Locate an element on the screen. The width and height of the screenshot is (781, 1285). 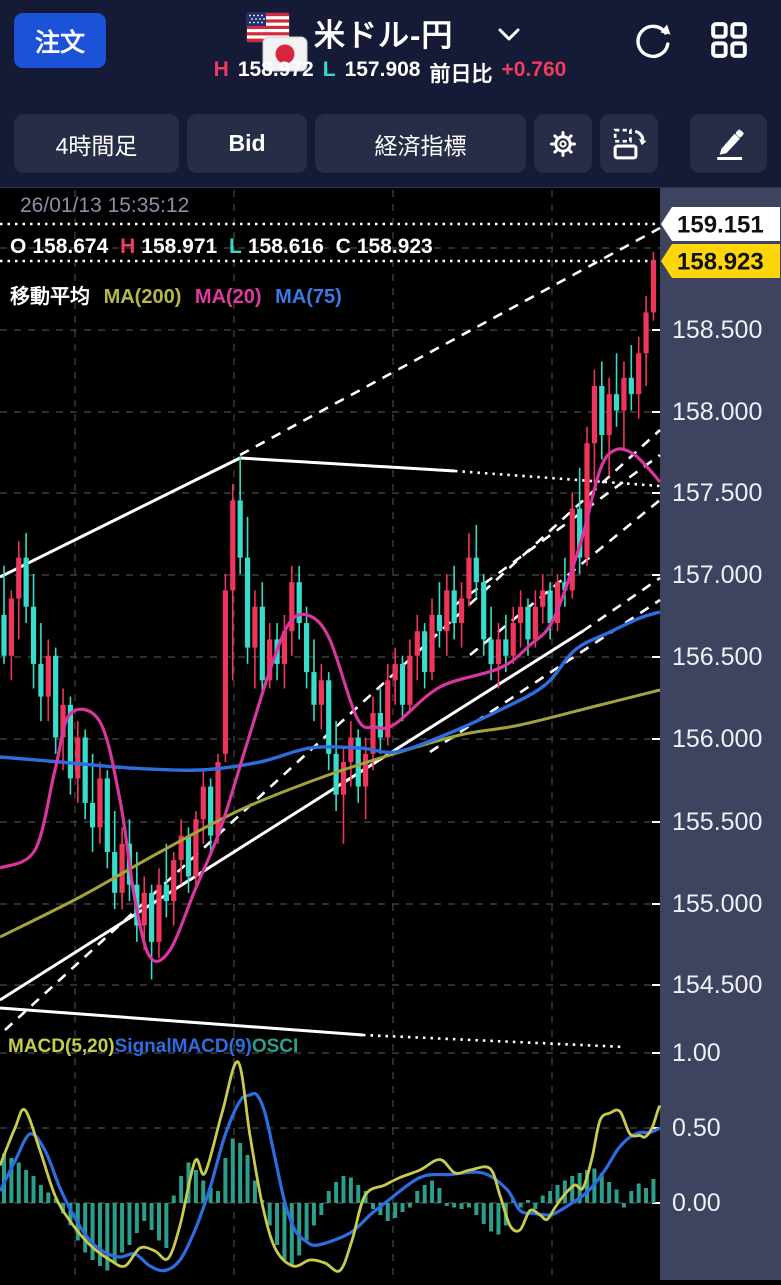
axis-label: 155.000 is located at coordinates (717, 904).